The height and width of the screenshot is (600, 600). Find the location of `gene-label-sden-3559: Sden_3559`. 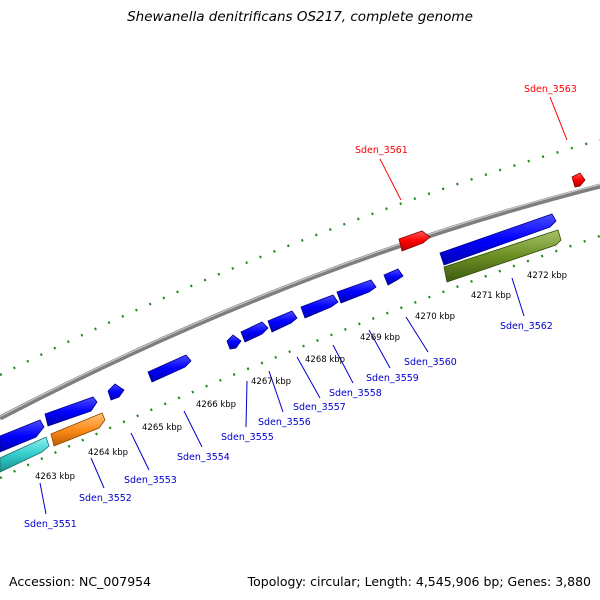

gene-label-sden-3559: Sden_3559 is located at coordinates (392, 378).